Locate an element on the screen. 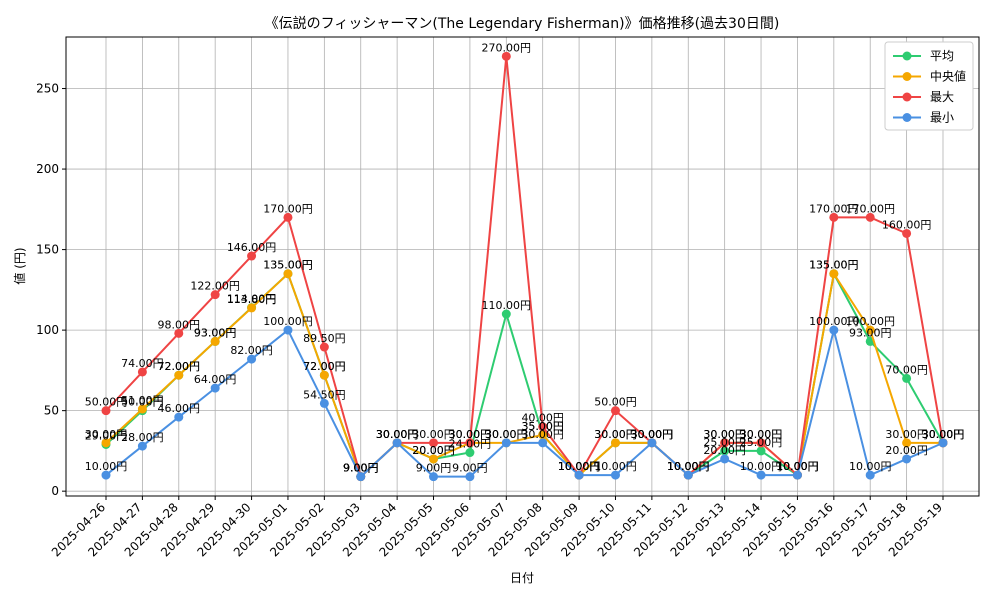 This screenshot has width=1000, height=600. legend-box is located at coordinates (929, 86).